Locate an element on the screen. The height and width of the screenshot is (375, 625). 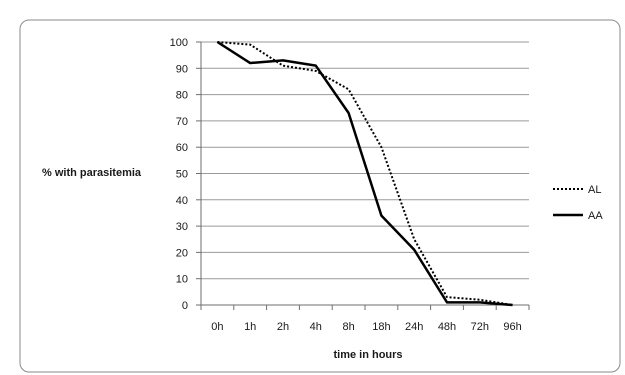
y-tick-label: 80 is located at coordinates (182, 96).